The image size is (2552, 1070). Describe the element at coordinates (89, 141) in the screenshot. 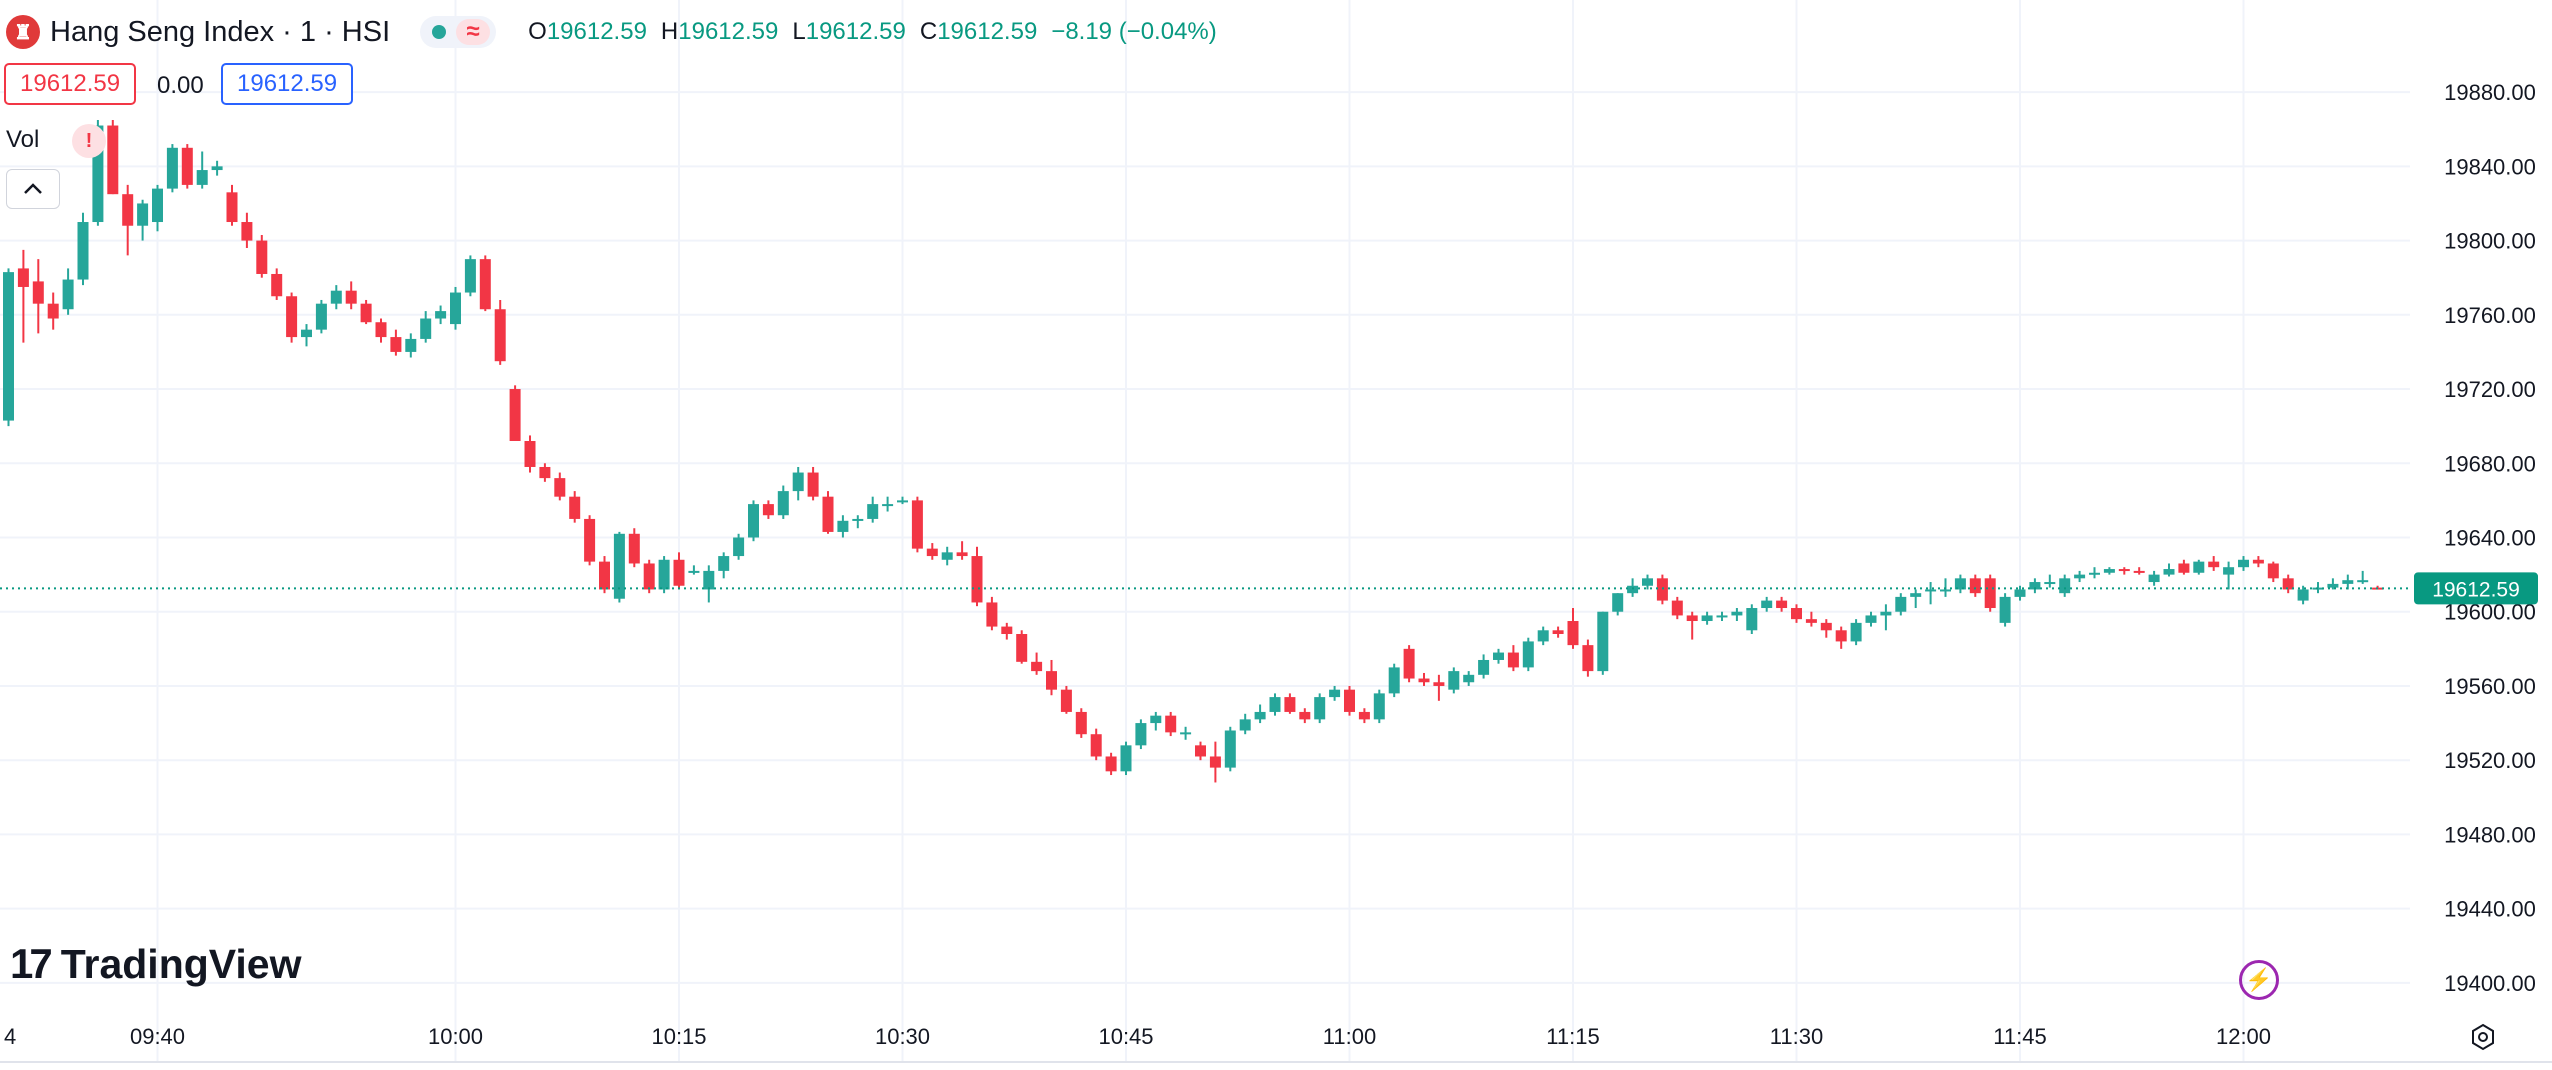

I see `volume-warning-icon: !` at that location.